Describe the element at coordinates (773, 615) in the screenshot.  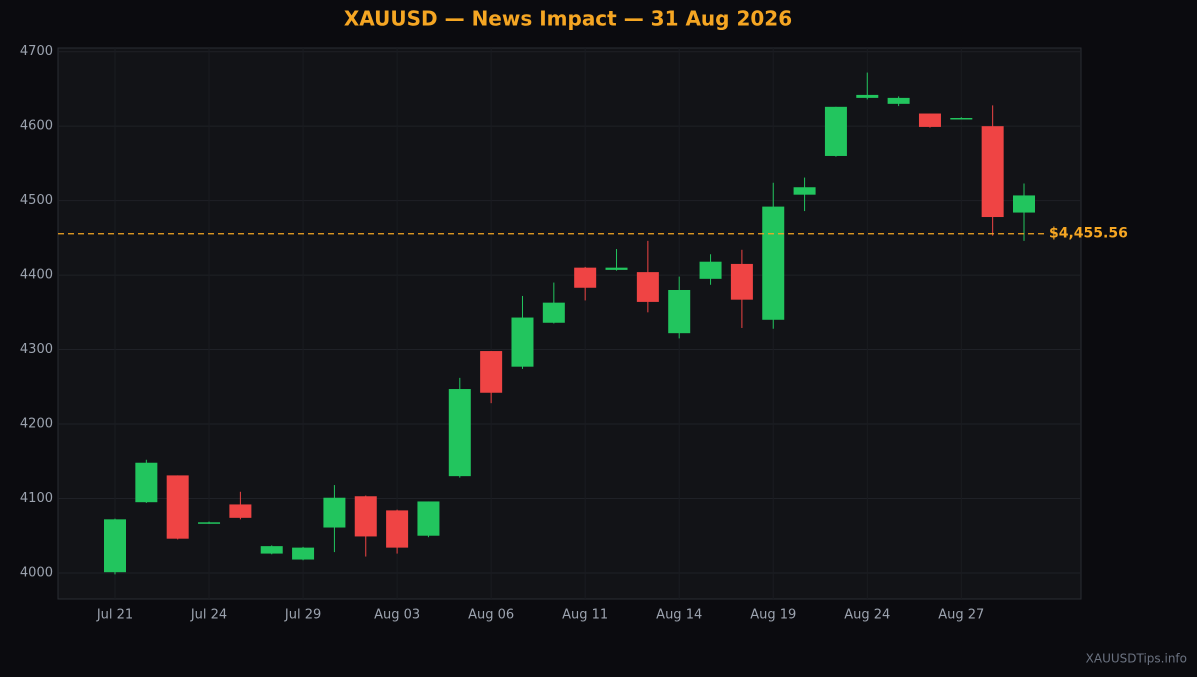
I see `x-tick-label: Aug 19` at that location.